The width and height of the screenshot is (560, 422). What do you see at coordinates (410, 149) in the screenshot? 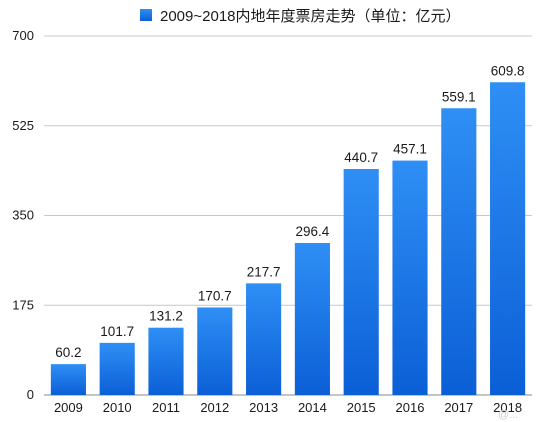
I see `data-label: 457.1` at bounding box center [410, 149].